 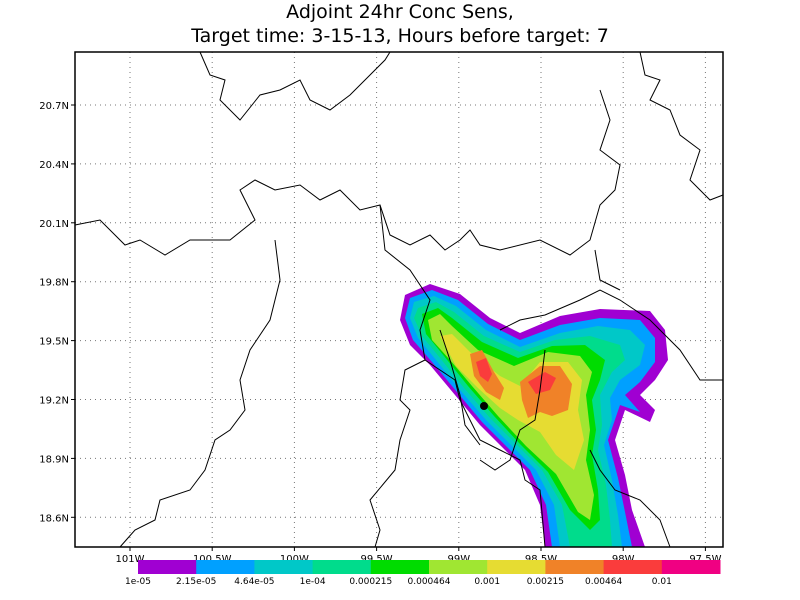 I want to click on lat-label: 18.6N, so click(x=54, y=518).